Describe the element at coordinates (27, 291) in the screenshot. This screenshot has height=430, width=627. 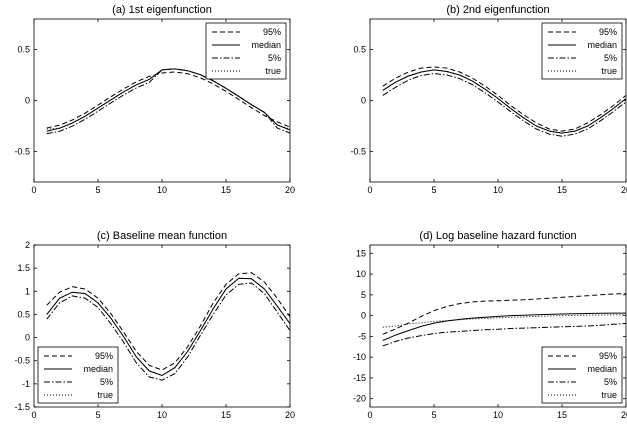
I see `y-tick-label: 1` at that location.